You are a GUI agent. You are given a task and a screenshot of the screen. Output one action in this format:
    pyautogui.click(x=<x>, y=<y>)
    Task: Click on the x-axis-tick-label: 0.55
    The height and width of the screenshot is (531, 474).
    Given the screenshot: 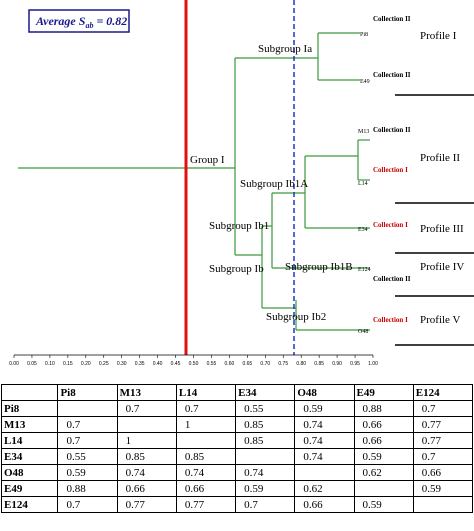 What is the action you would take?
    pyautogui.click(x=212, y=364)
    